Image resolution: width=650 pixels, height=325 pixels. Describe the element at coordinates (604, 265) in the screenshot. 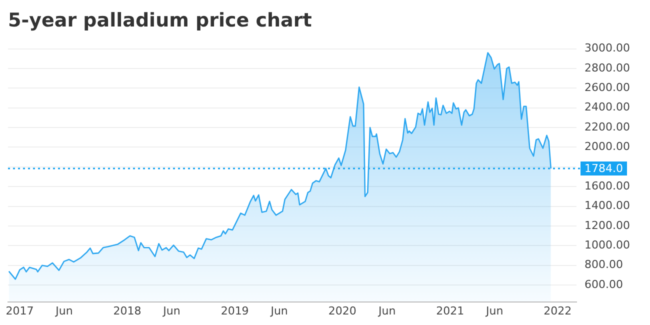

I see `y-tick-label: 800.00` at that location.